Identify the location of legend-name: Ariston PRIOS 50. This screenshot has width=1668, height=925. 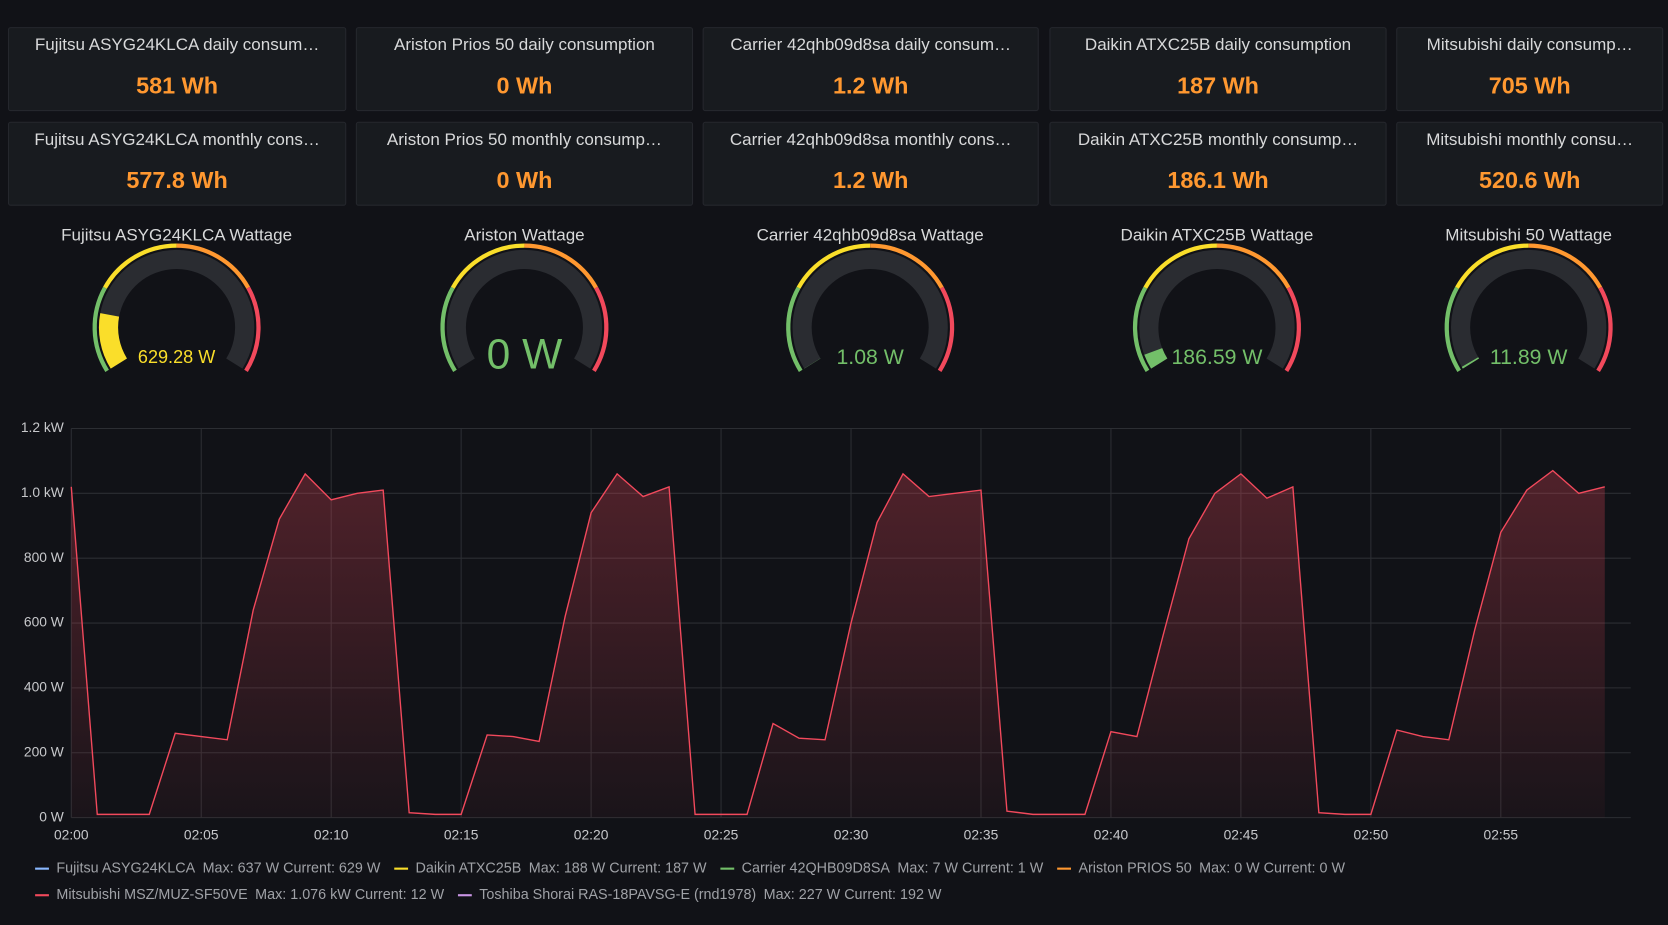
(1134, 868).